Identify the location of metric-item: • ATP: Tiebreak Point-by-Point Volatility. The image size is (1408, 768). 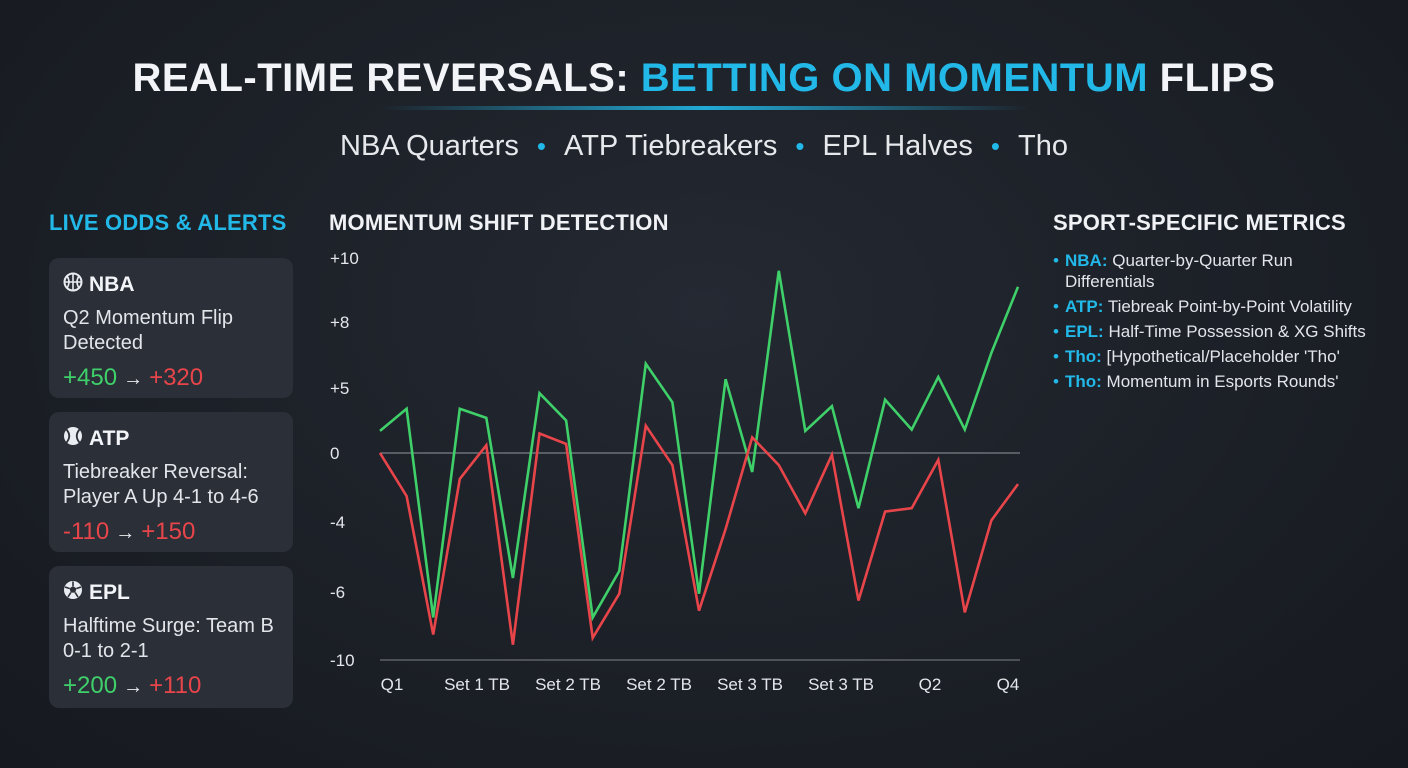
(1218, 306).